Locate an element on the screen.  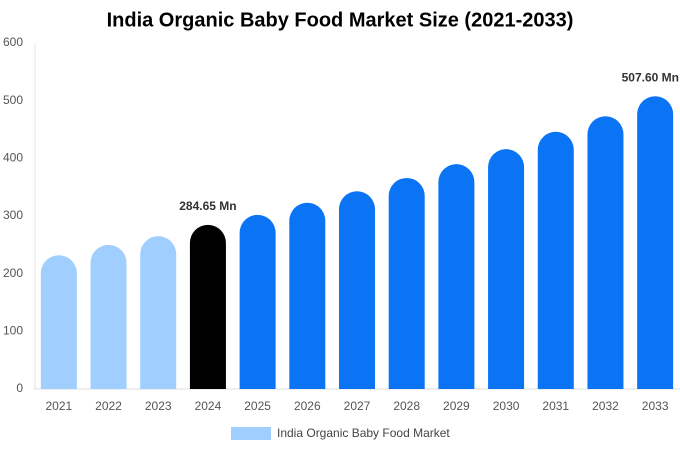
y-tick-label: 400 is located at coordinates (13, 158).